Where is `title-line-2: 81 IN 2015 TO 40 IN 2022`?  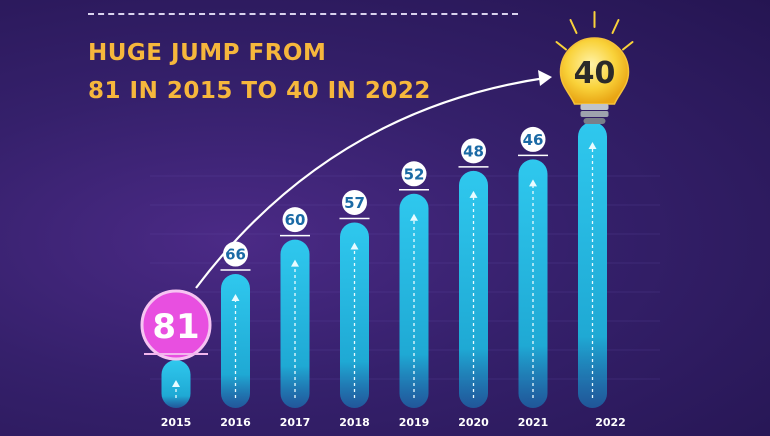
title-line-2: 81 IN 2015 TO 40 IN 2022 is located at coordinates (259, 91).